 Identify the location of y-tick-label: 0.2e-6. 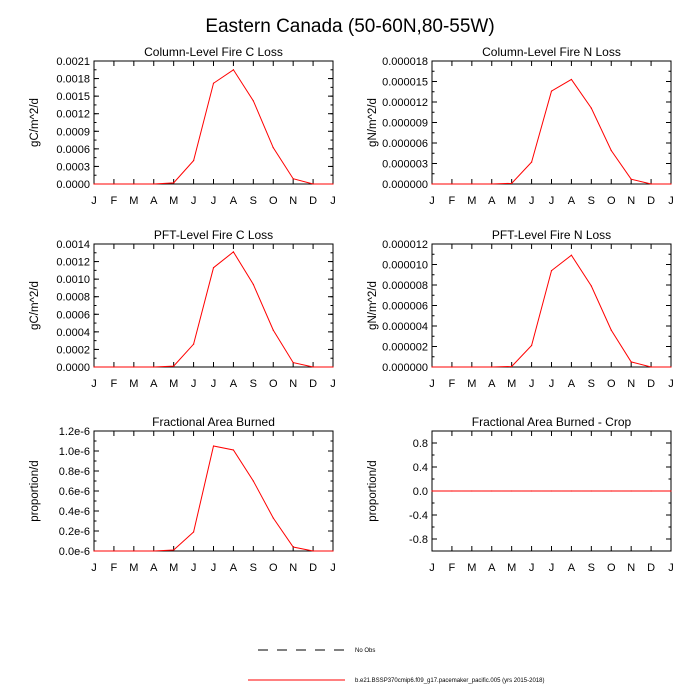
(74, 532).